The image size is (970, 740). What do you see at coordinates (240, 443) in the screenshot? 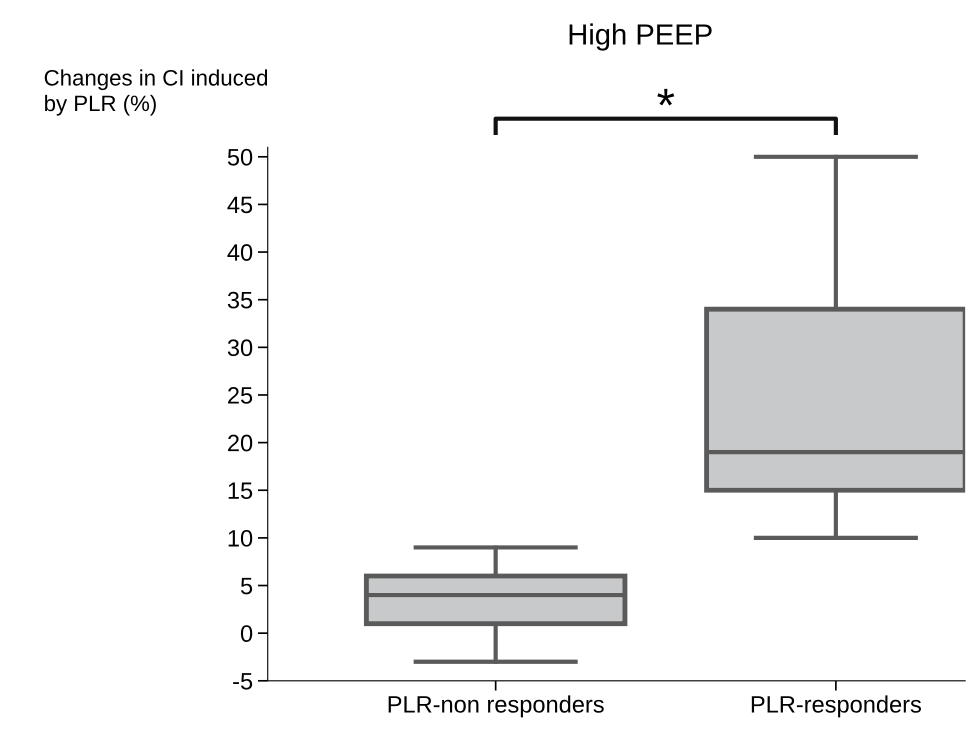
I see `y-tick-label: 20` at bounding box center [240, 443].